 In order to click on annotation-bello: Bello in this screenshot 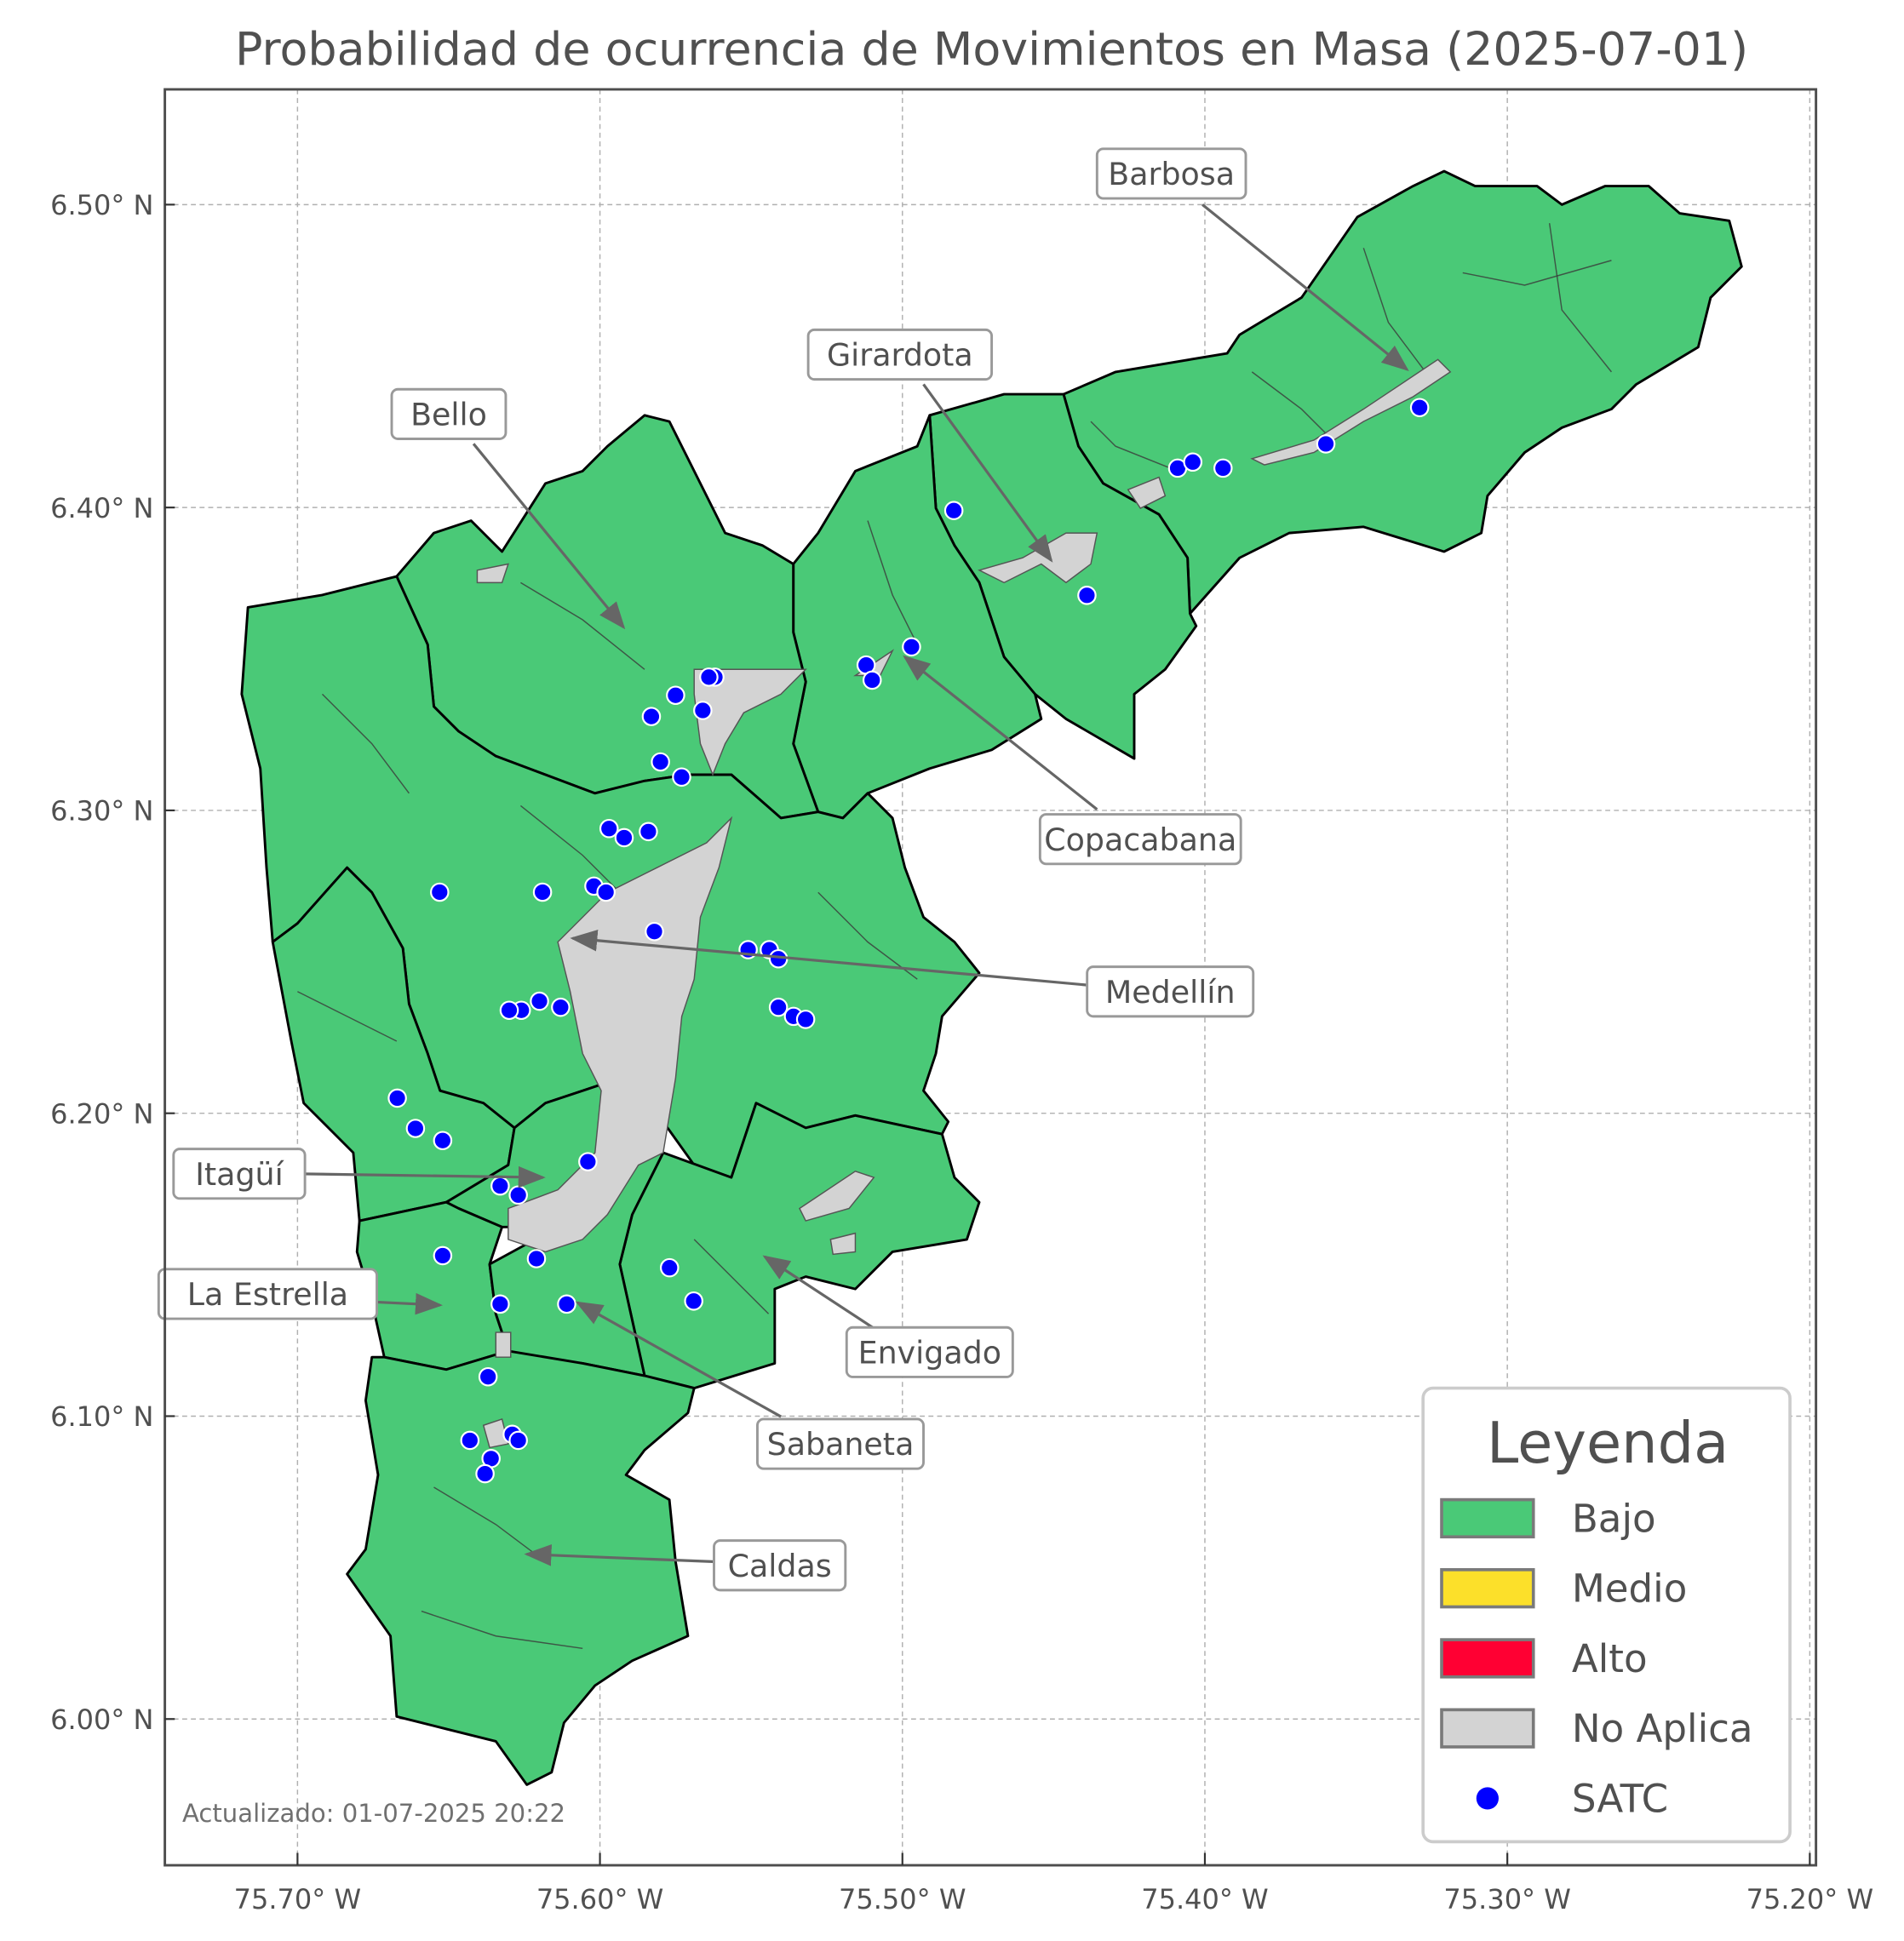, I will do `click(508, 509)`.